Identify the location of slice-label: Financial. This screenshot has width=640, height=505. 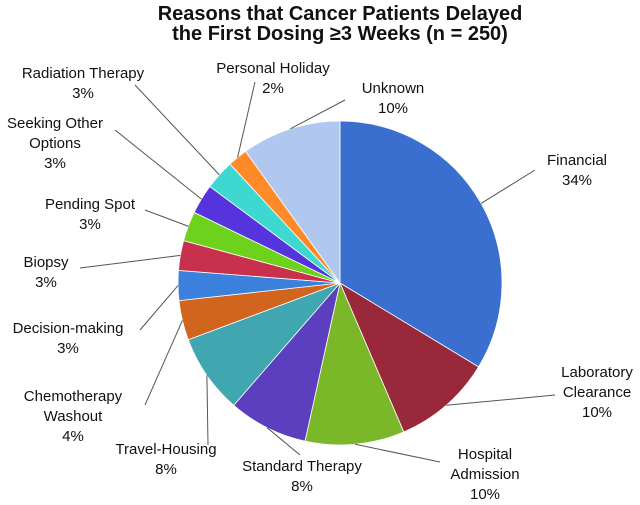
(577, 160).